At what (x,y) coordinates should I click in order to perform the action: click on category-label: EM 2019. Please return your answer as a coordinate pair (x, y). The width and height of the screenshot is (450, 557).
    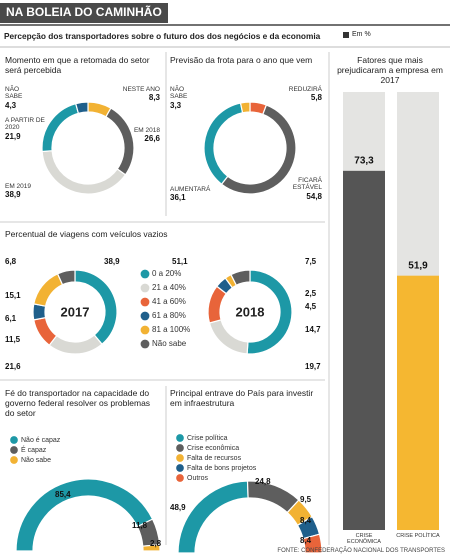
    Looking at the image, I should click on (18, 186).